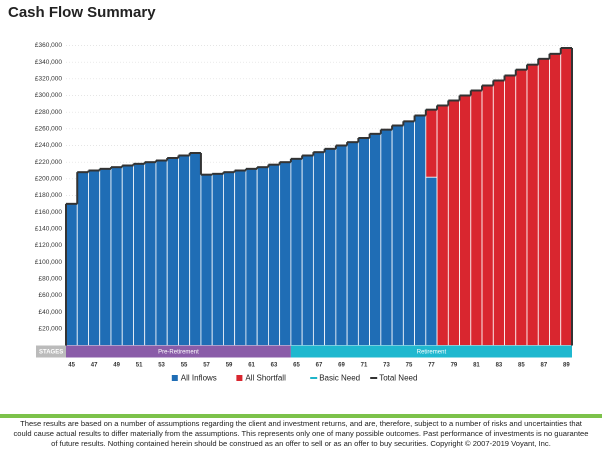 The width and height of the screenshot is (602, 457). What do you see at coordinates (544, 366) in the screenshot?
I see `x-tick-label: 87` at bounding box center [544, 366].